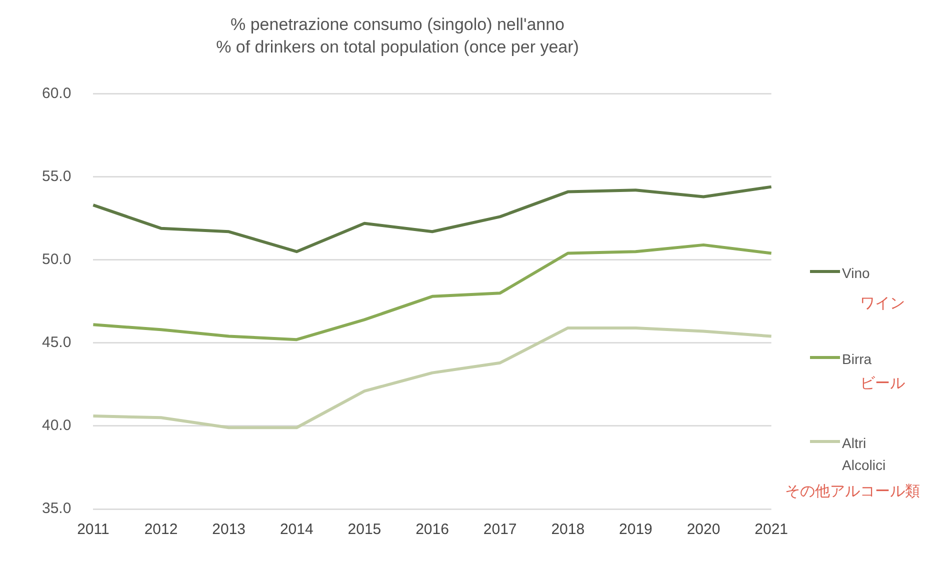  Describe the element at coordinates (57, 509) in the screenshot. I see `y-tick-label: 35.0` at that location.